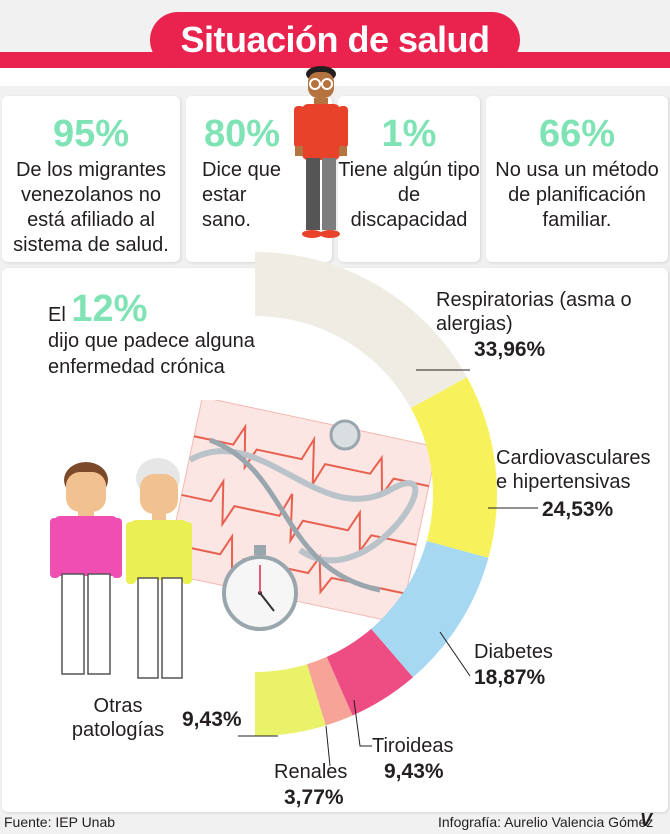 This screenshot has width=670, height=834. I want to click on footer-source: Fuente: IEP Unab, so click(60, 822).